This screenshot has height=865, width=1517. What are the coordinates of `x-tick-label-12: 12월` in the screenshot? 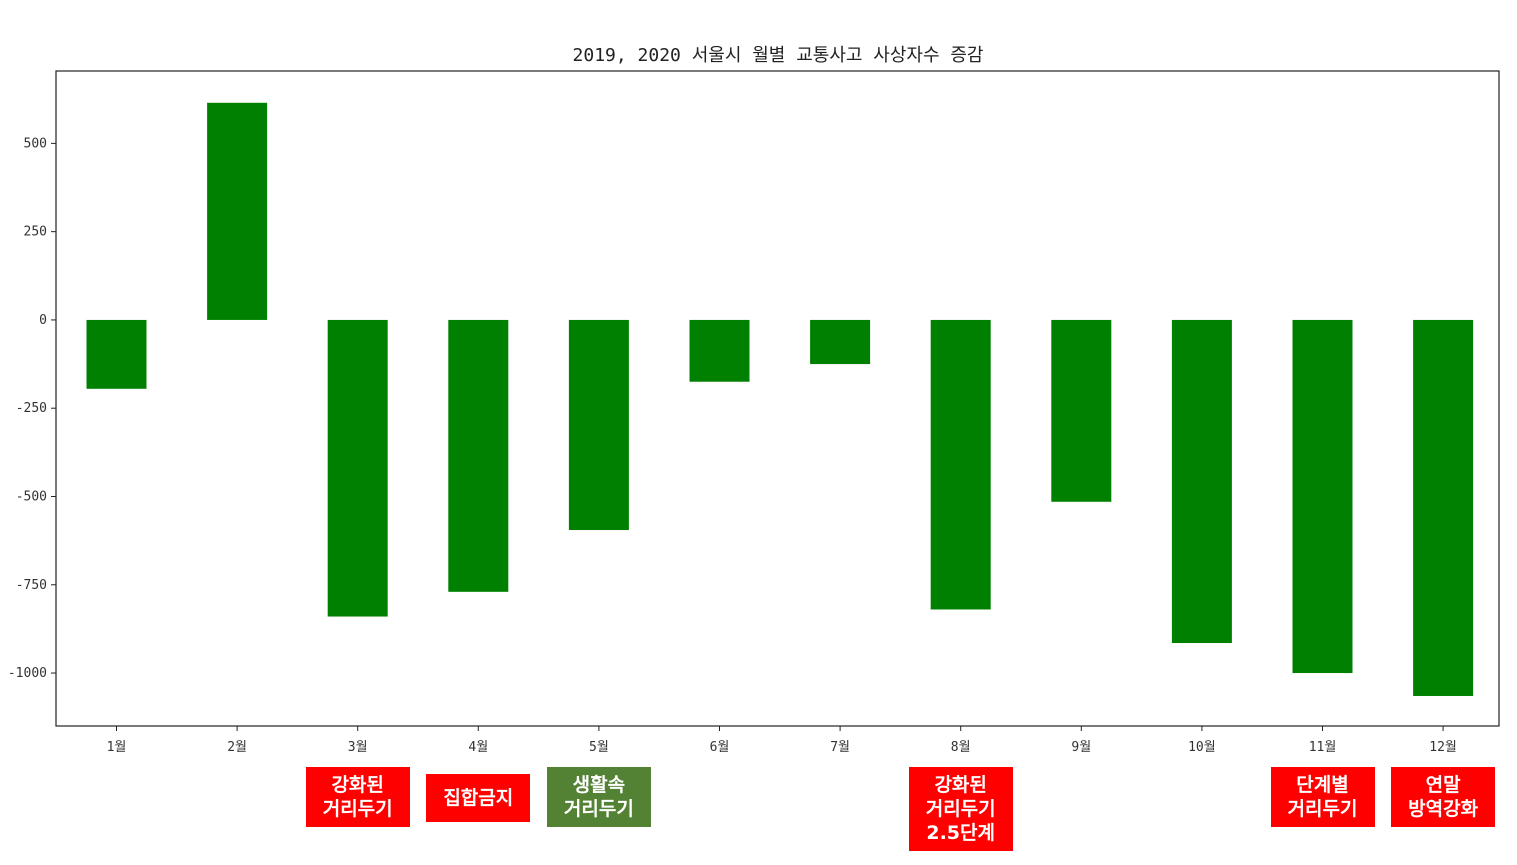 It's located at (1443, 747).